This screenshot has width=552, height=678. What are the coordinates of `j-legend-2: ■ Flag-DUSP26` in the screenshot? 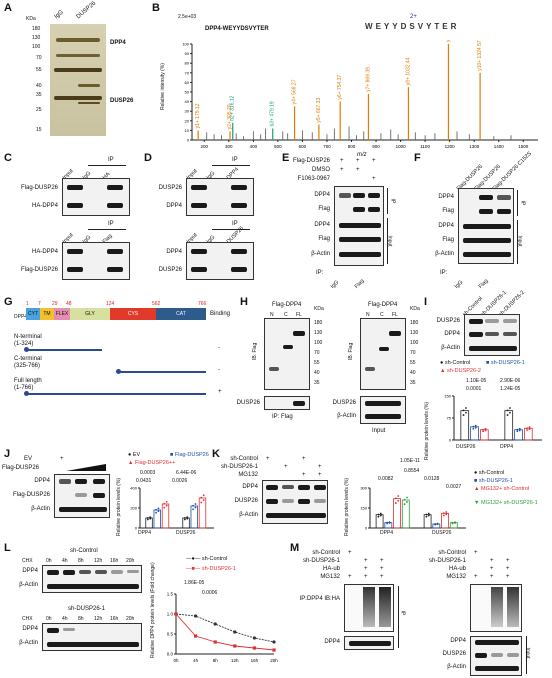 It's located at (189, 455).